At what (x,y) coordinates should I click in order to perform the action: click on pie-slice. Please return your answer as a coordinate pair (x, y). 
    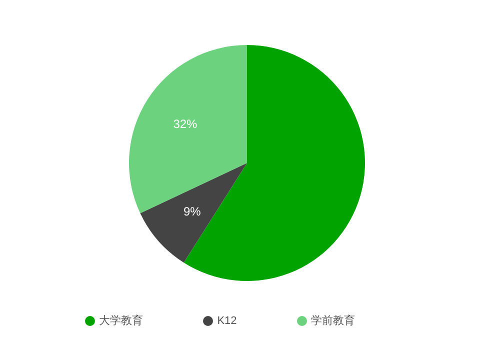
    Looking at the image, I should click on (193, 213).